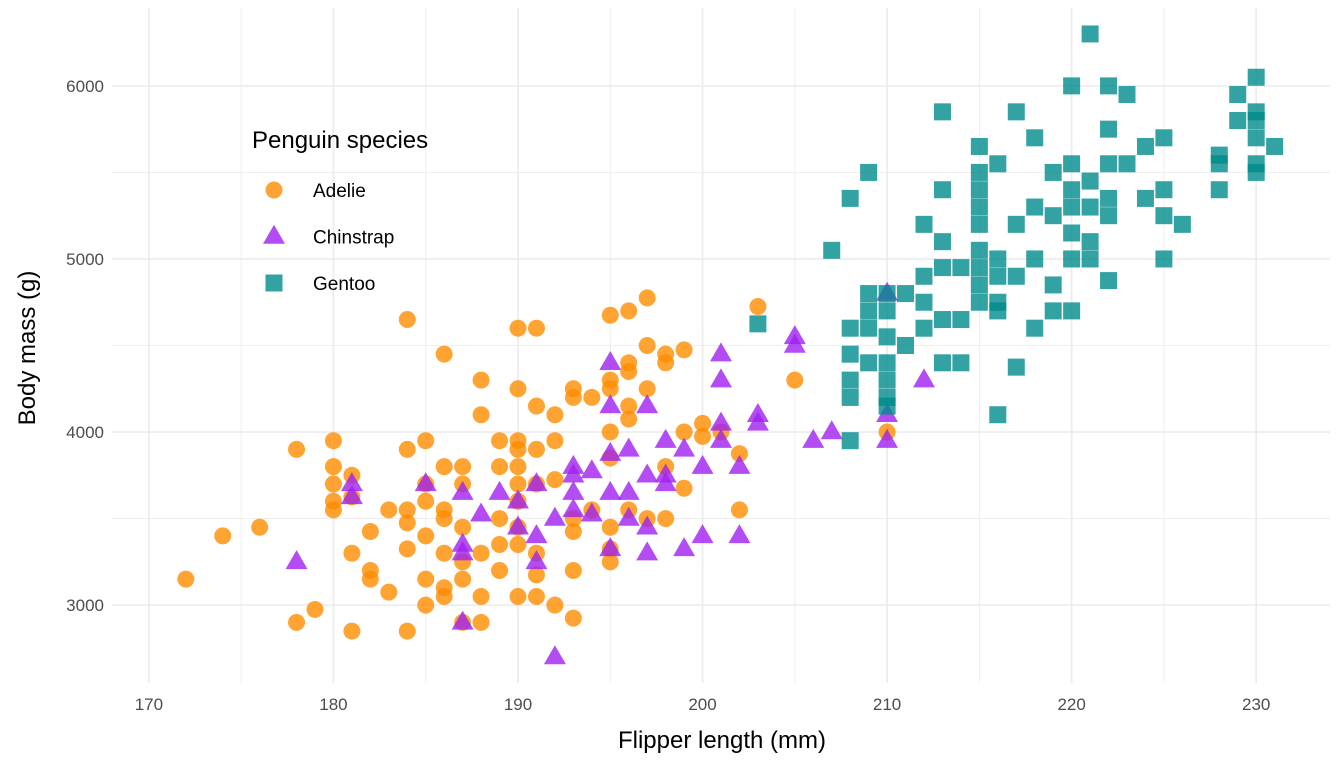 The width and height of the screenshot is (1344, 768). I want to click on y-tick-label: 3000, so click(85, 605).